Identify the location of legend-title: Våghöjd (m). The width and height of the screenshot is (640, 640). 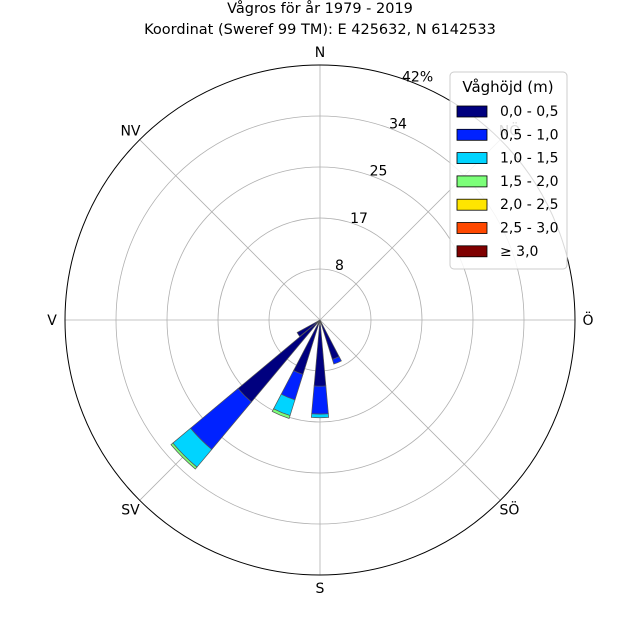
(507, 87).